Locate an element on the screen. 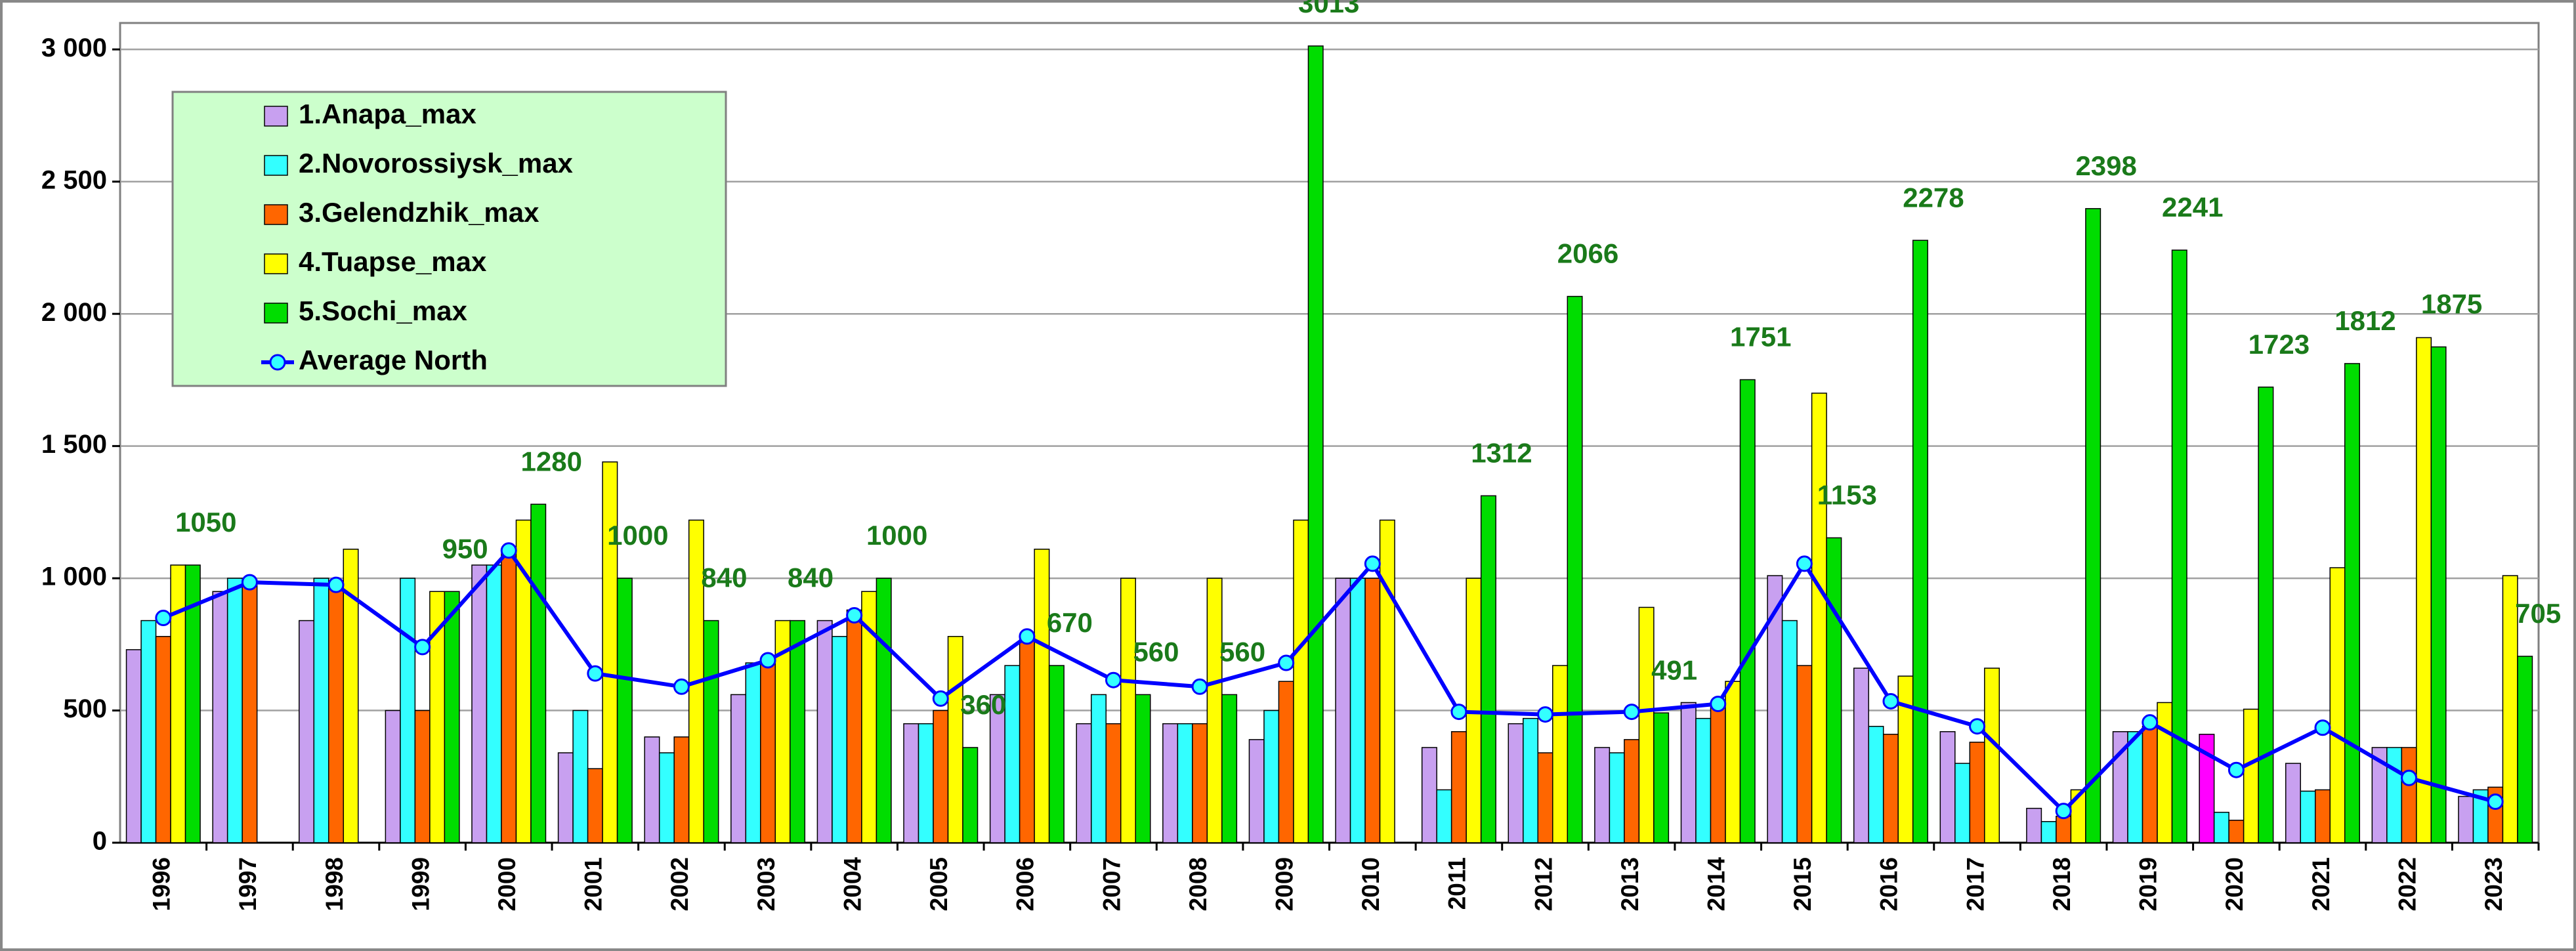 The height and width of the screenshot is (951, 2576). legend-label: Average North is located at coordinates (393, 360).